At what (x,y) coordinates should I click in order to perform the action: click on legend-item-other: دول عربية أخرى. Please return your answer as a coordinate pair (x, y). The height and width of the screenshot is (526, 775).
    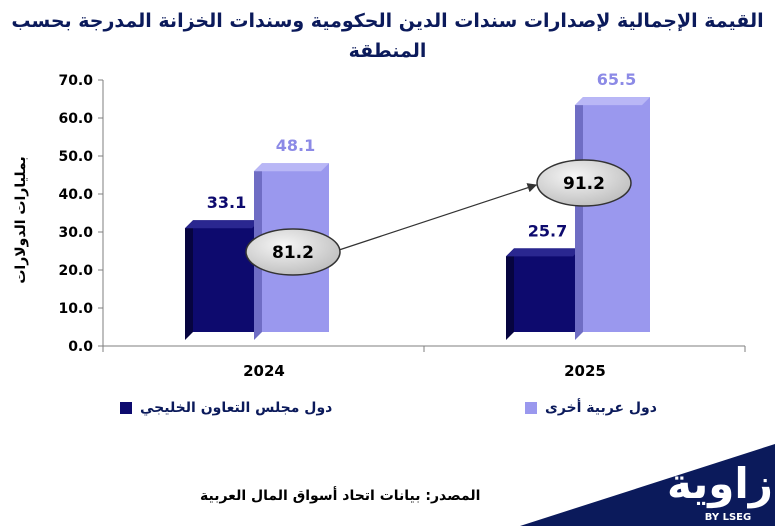
    Looking at the image, I should click on (591, 408).